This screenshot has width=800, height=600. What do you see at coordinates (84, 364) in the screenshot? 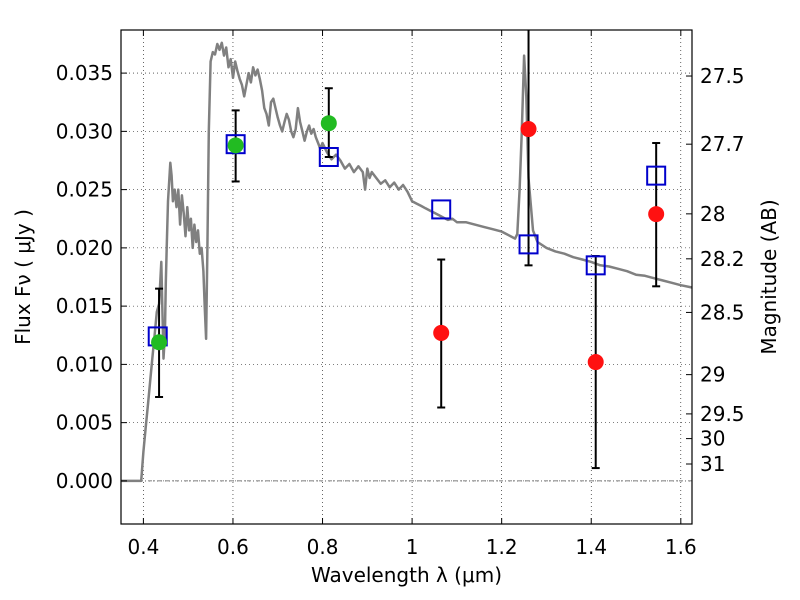
I see `y-tick-label: 0.010` at bounding box center [84, 364].